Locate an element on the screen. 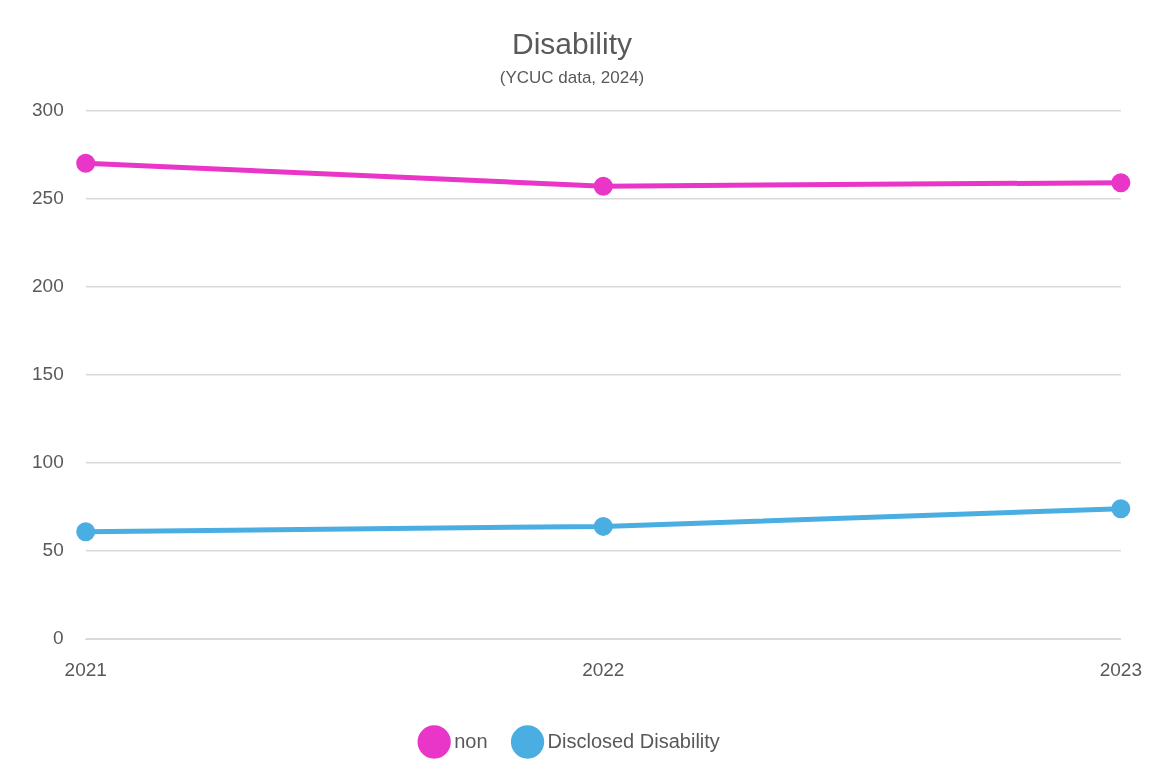  y-tick-label: 0 is located at coordinates (58, 638).